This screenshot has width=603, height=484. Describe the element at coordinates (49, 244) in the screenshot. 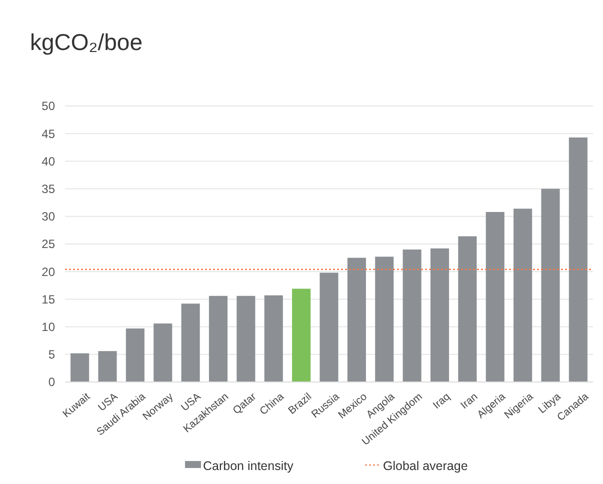

I see `y-tick-label: 25` at that location.